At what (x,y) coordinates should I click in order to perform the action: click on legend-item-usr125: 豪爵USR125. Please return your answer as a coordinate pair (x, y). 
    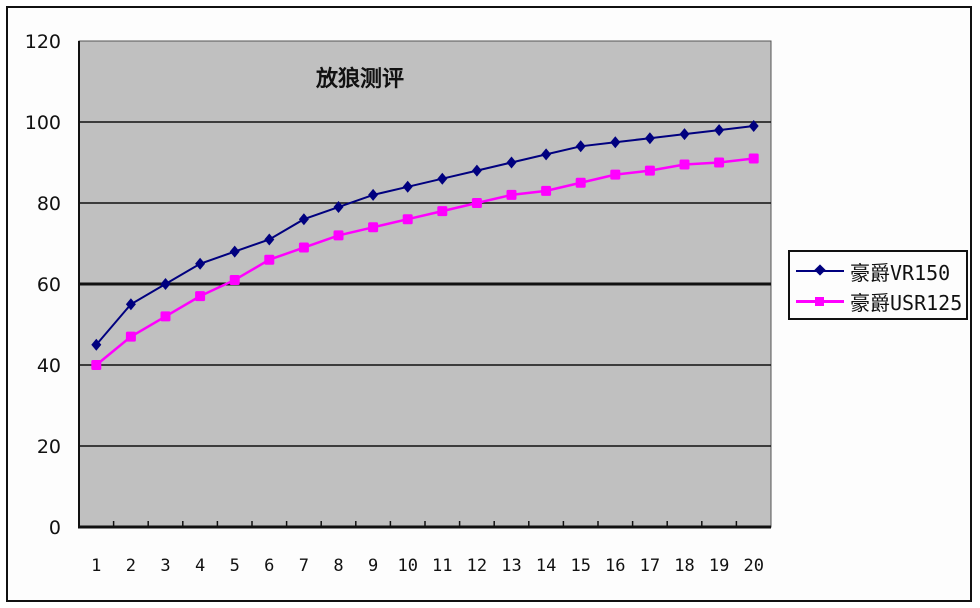
    Looking at the image, I should click on (879, 301).